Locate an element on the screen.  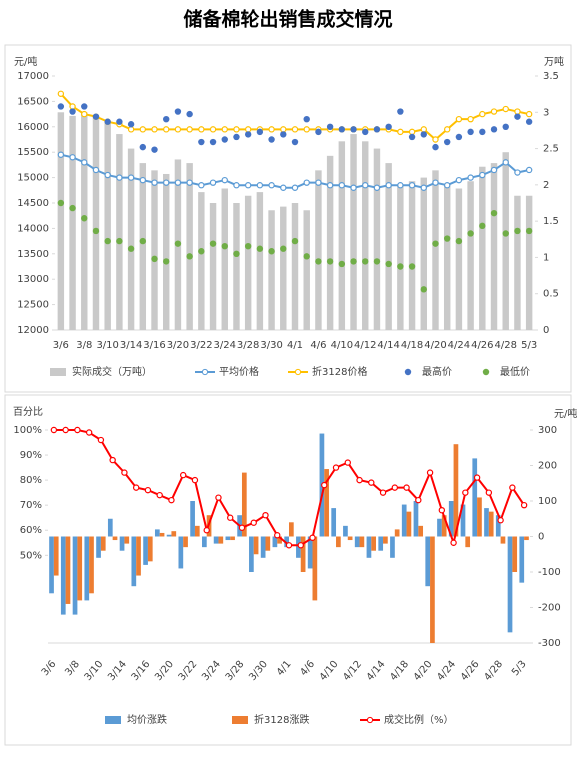
y-tick-label: 14000 is located at coordinates (33, 228).